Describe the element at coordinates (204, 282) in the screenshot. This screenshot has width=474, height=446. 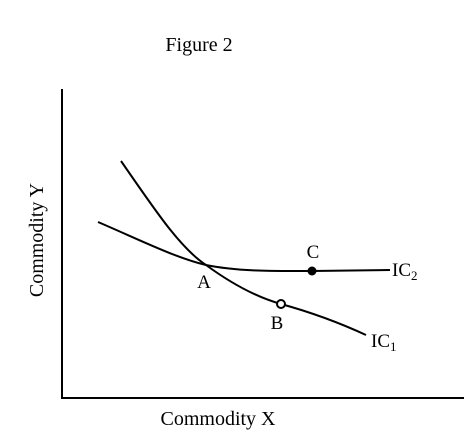
I see `point-a-label: A` at that location.